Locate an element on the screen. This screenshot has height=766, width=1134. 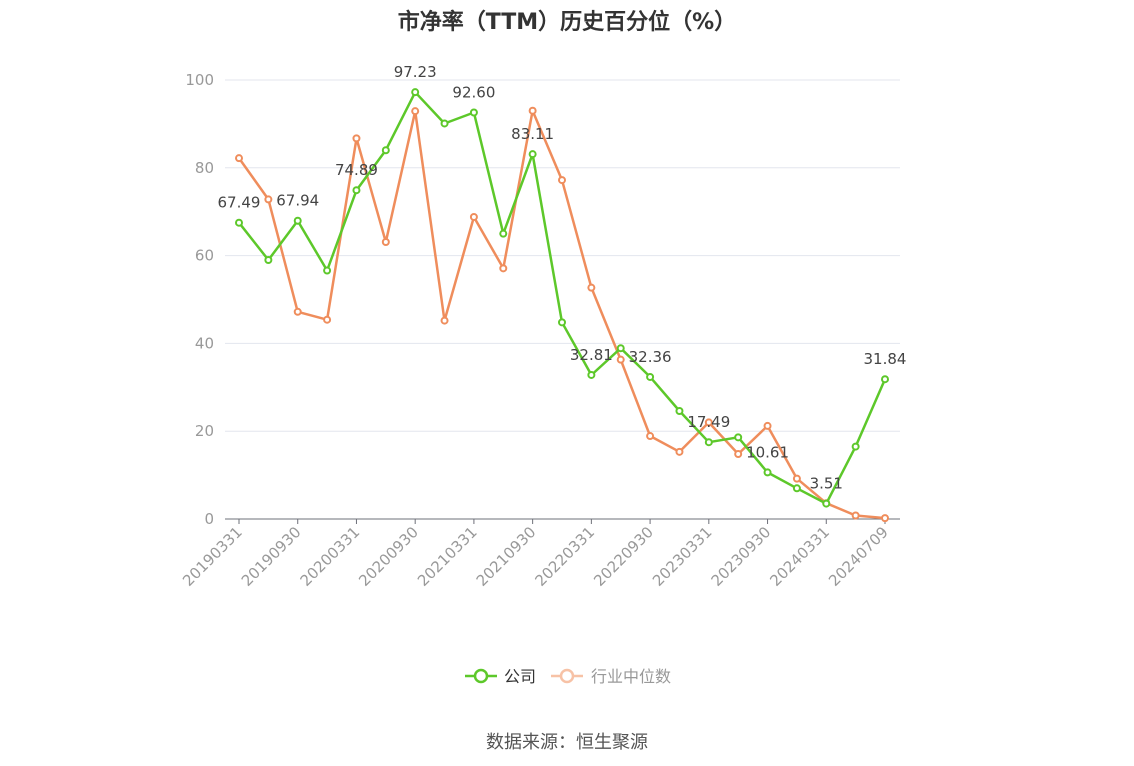
legend-marker-company is located at coordinates (481, 676).